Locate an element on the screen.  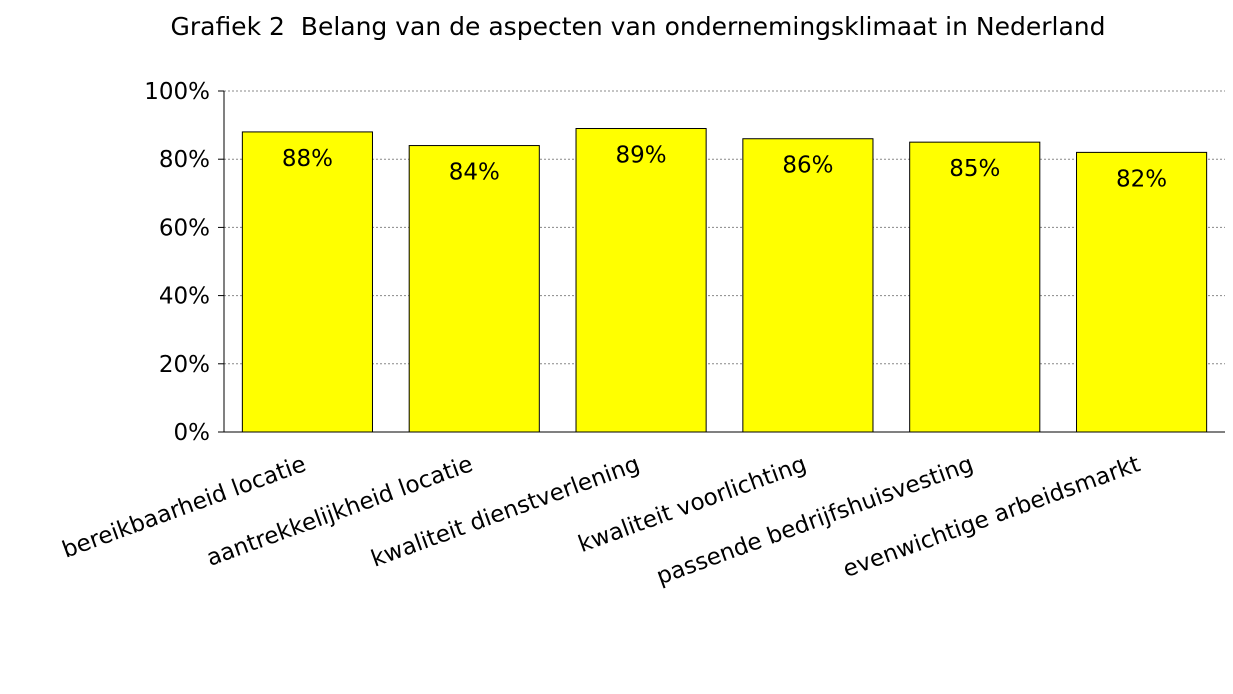
value-label: 84% is located at coordinates (474, 173).